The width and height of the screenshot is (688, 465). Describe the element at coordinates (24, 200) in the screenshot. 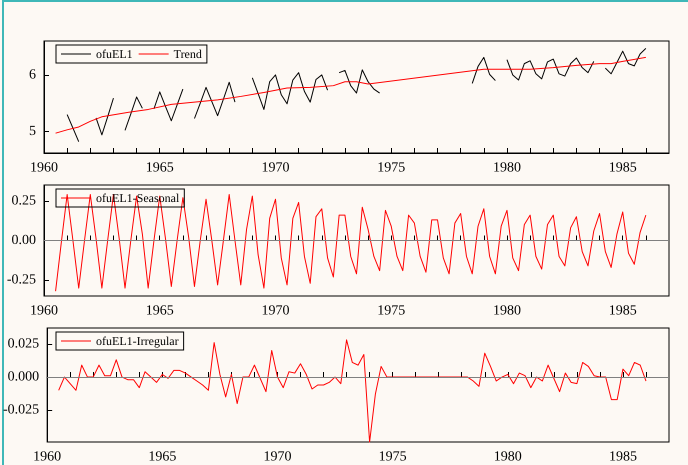

I see `y-tick-label: 0.25` at that location.